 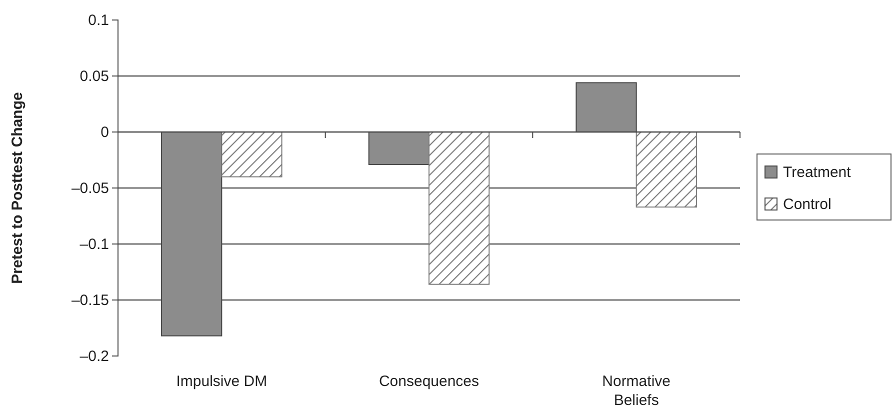 I want to click on y-tick-label: –0.1, so click(x=94, y=244).